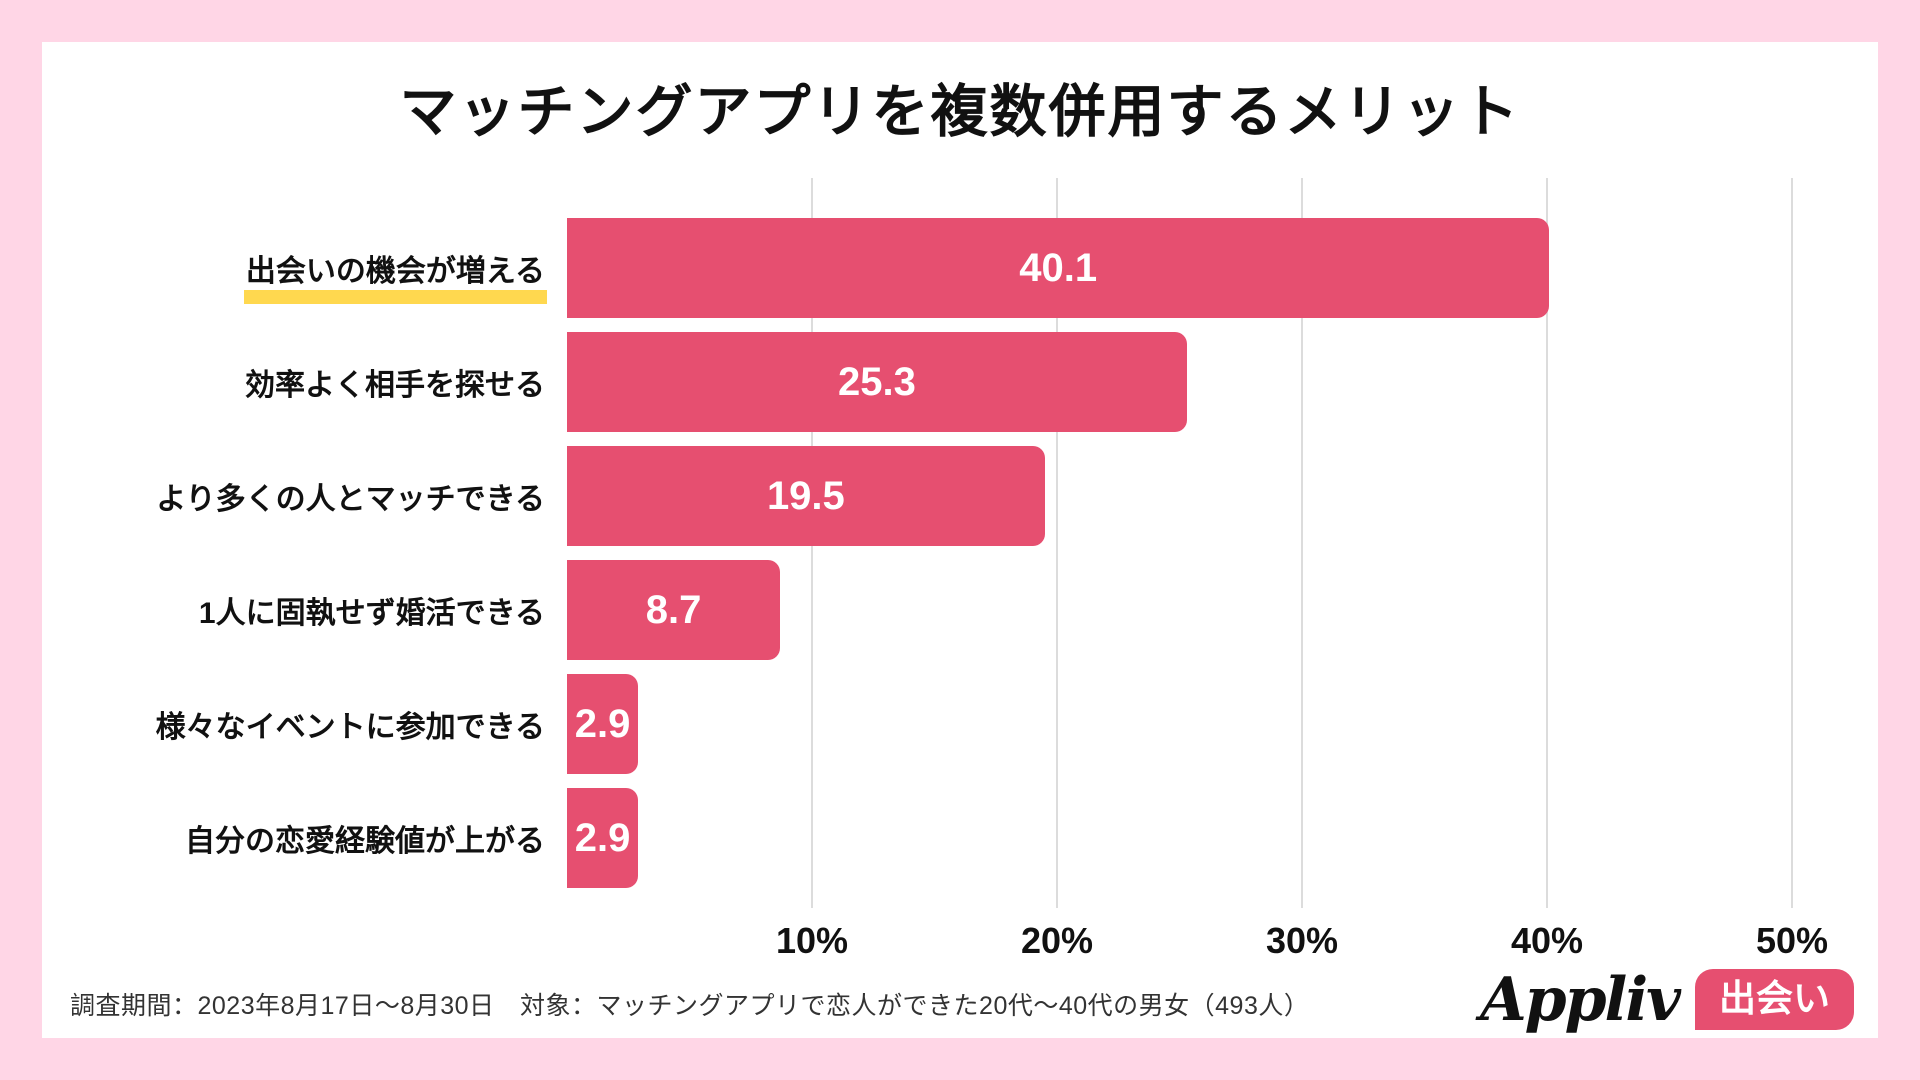 The width and height of the screenshot is (1920, 1080). Describe the element at coordinates (365, 841) in the screenshot. I see `category-label: 自分の恋愛経験値が上がる` at that location.